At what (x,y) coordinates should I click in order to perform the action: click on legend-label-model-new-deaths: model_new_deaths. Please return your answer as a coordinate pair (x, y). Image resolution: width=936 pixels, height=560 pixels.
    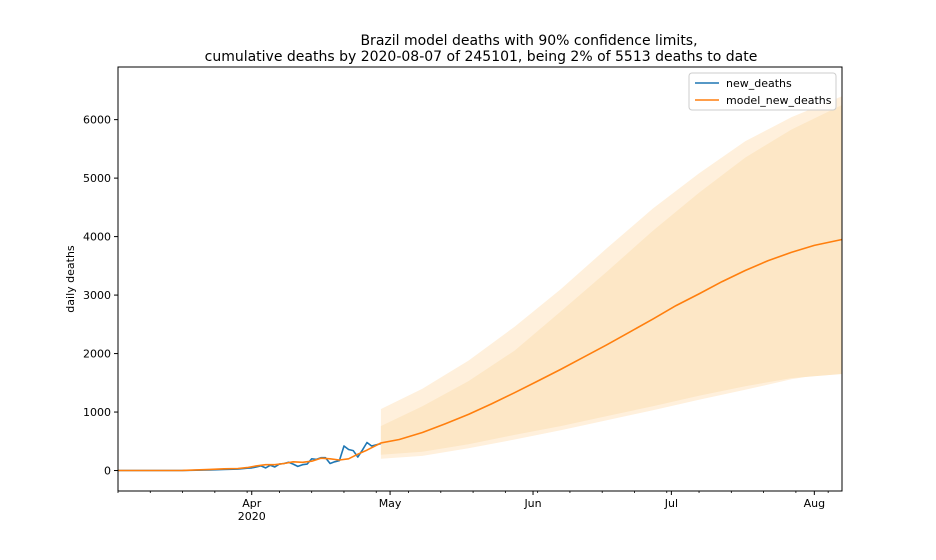
    Looking at the image, I should click on (779, 100).